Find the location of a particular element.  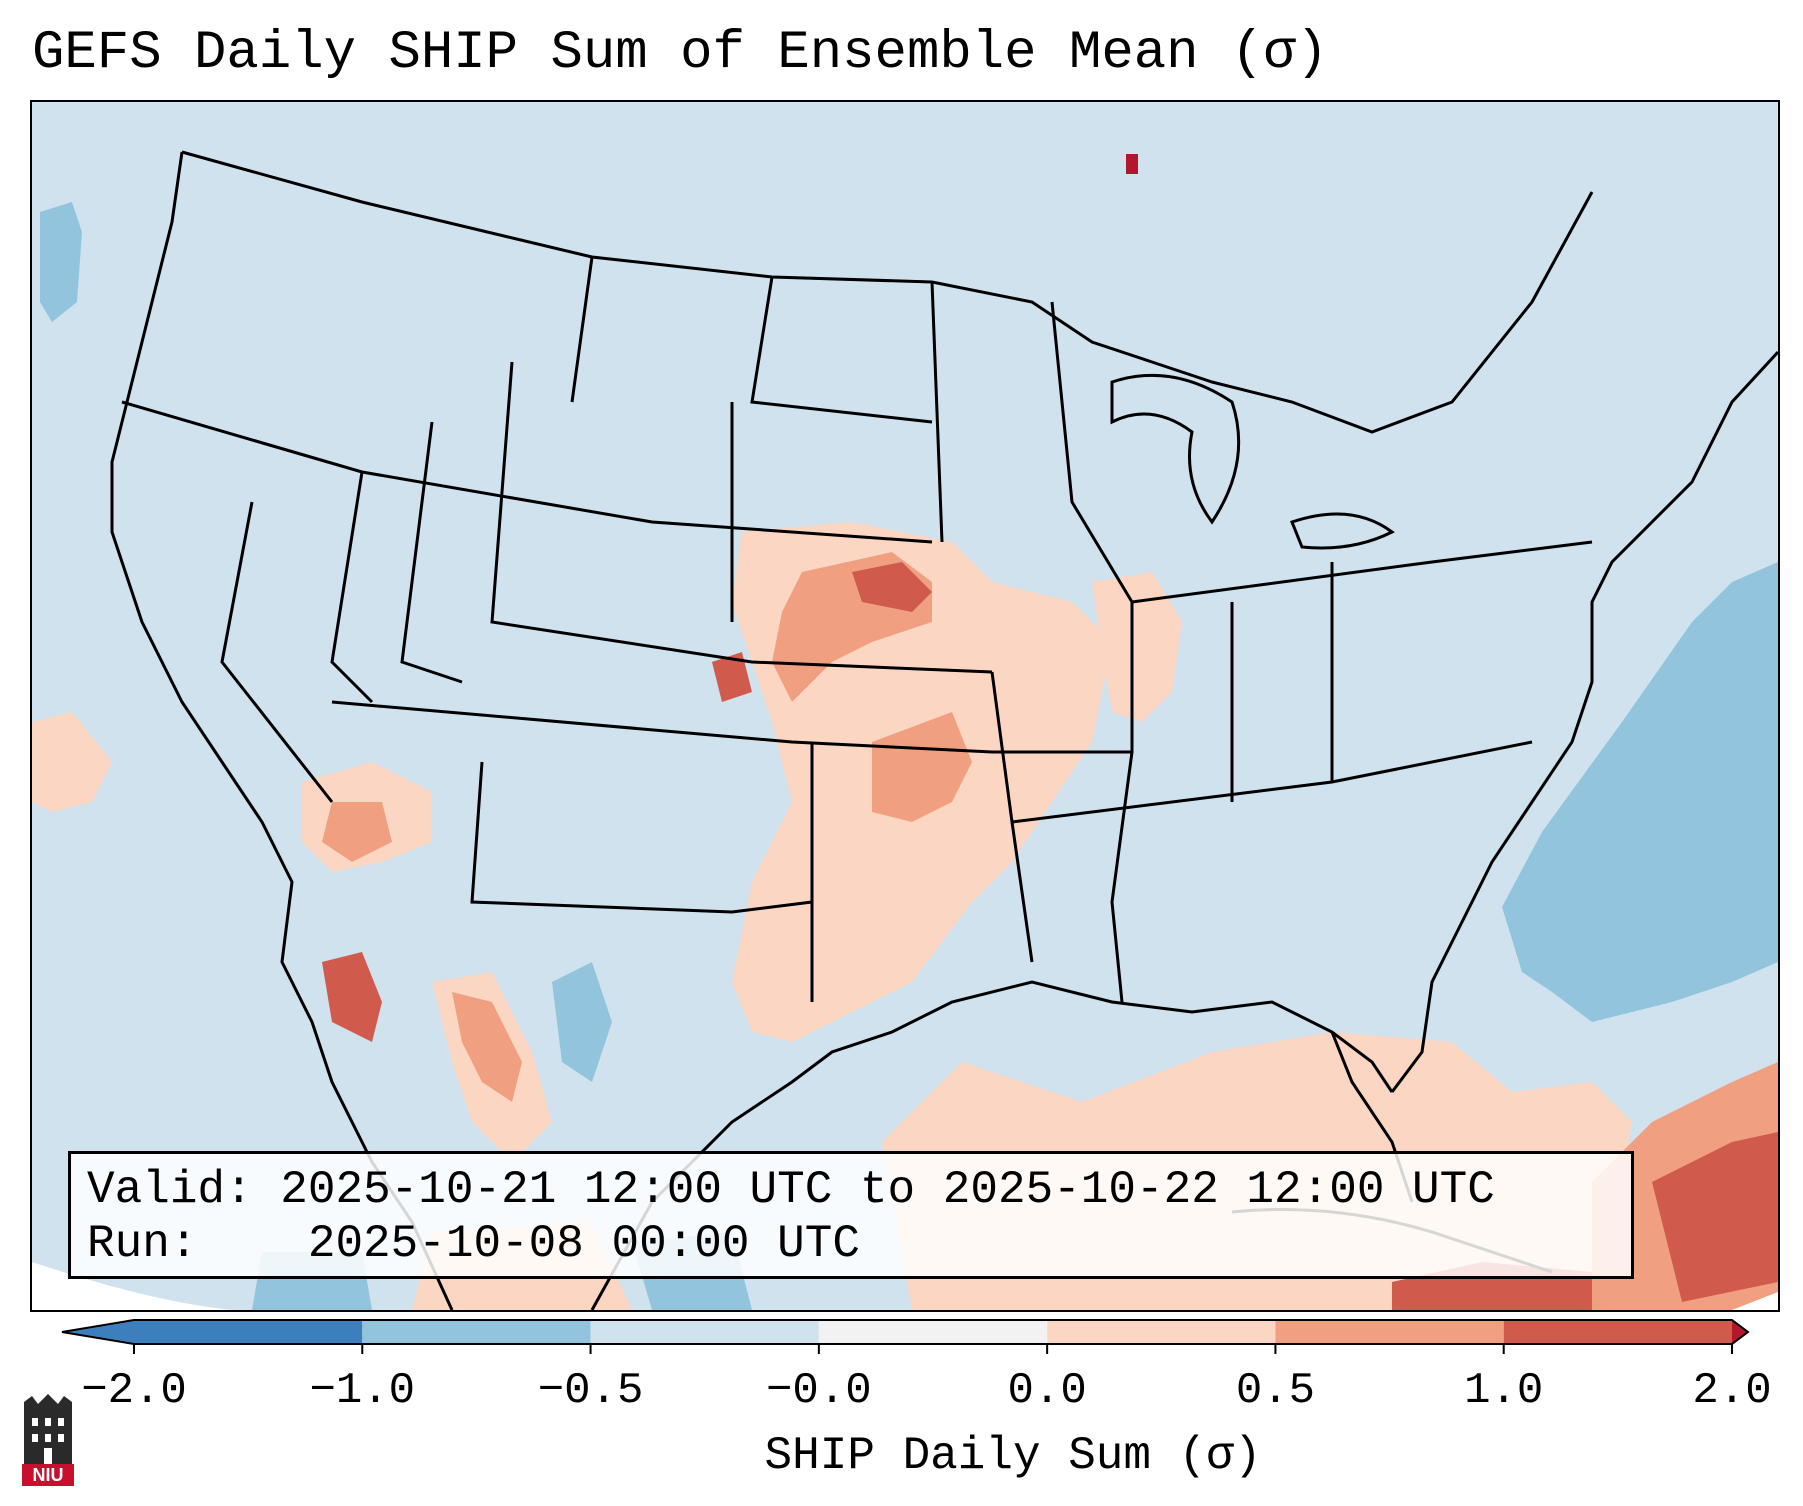

run-label: Run: is located at coordinates (142, 1244).